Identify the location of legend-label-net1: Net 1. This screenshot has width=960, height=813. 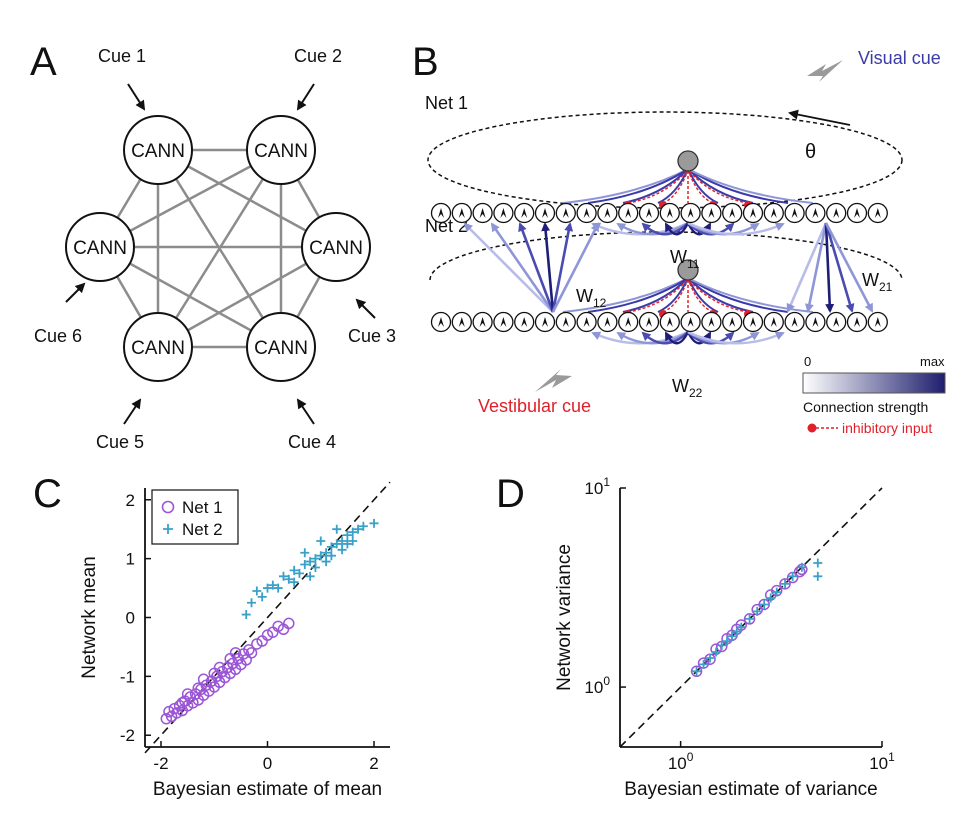
(202, 507).